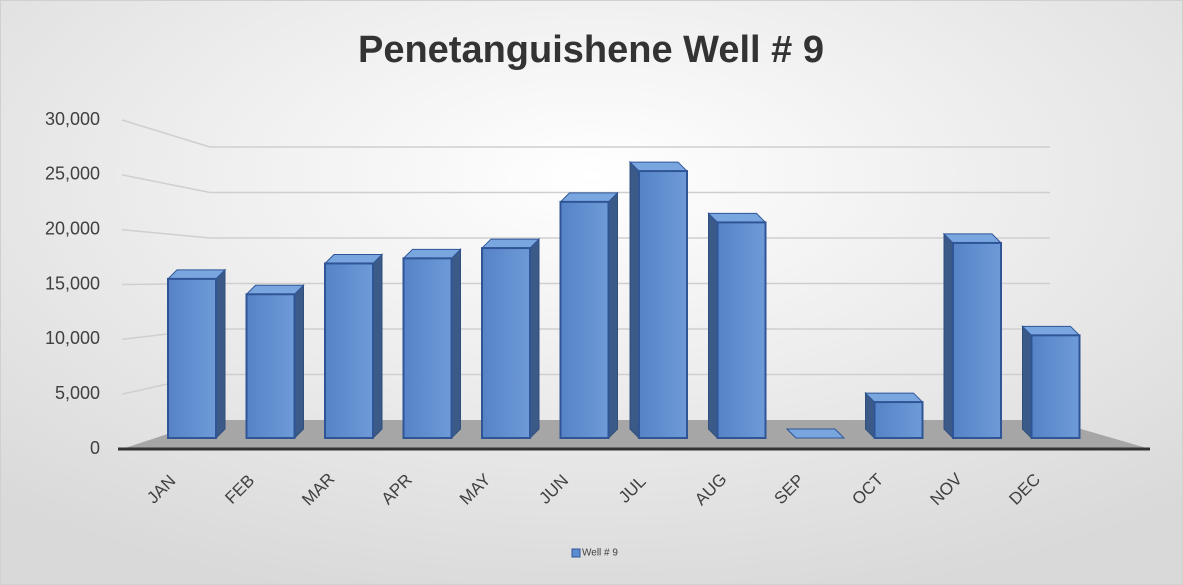  I want to click on y-tick-label: 30,000, so click(72, 119).